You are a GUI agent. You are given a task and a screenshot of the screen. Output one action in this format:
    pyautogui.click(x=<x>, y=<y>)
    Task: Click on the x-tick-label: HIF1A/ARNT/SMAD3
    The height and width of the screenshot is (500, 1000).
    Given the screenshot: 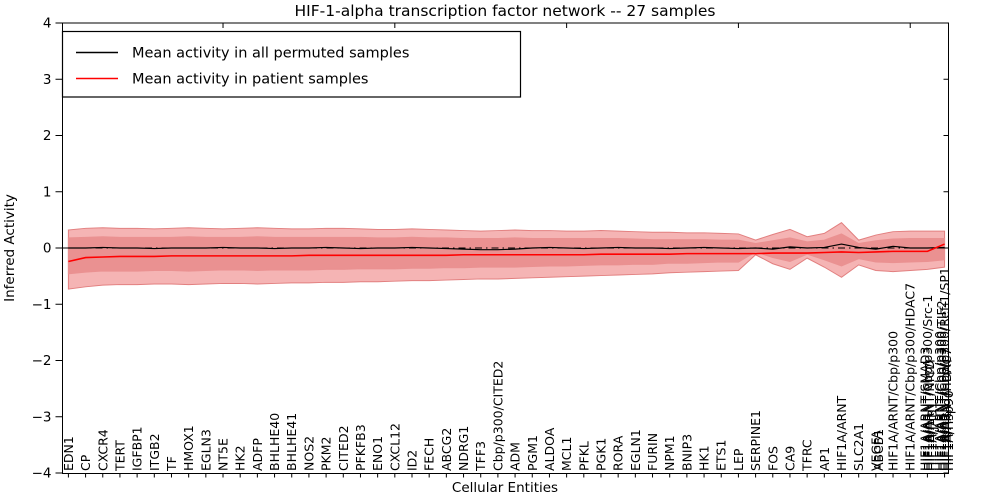 What is the action you would take?
    pyautogui.click(x=924, y=409)
    